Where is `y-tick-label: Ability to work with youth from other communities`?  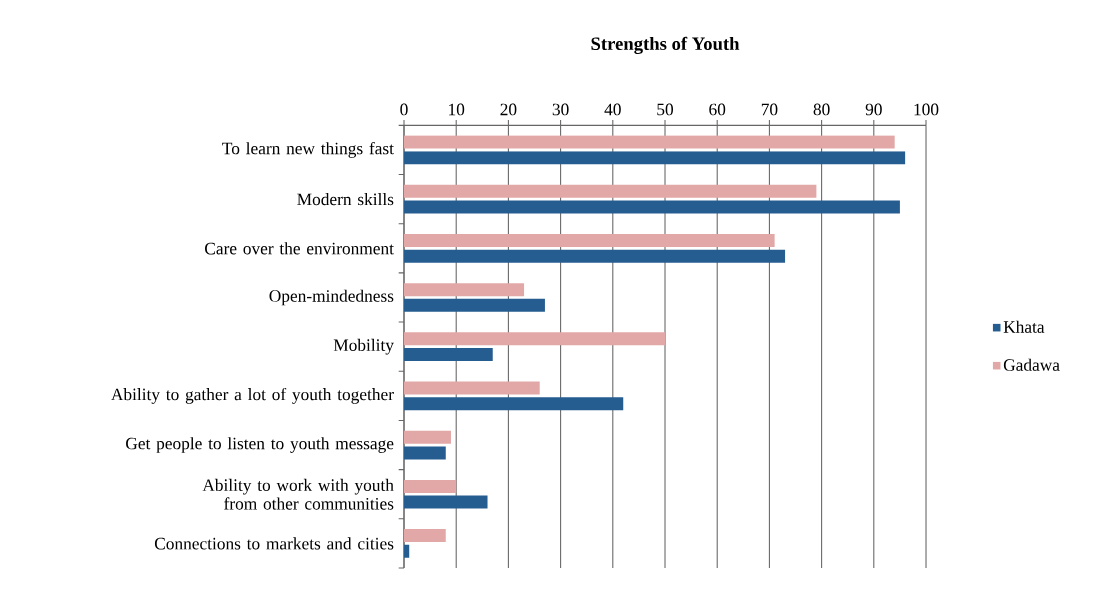 y-tick-label: Ability to work with youth from other communities is located at coordinates (298, 494).